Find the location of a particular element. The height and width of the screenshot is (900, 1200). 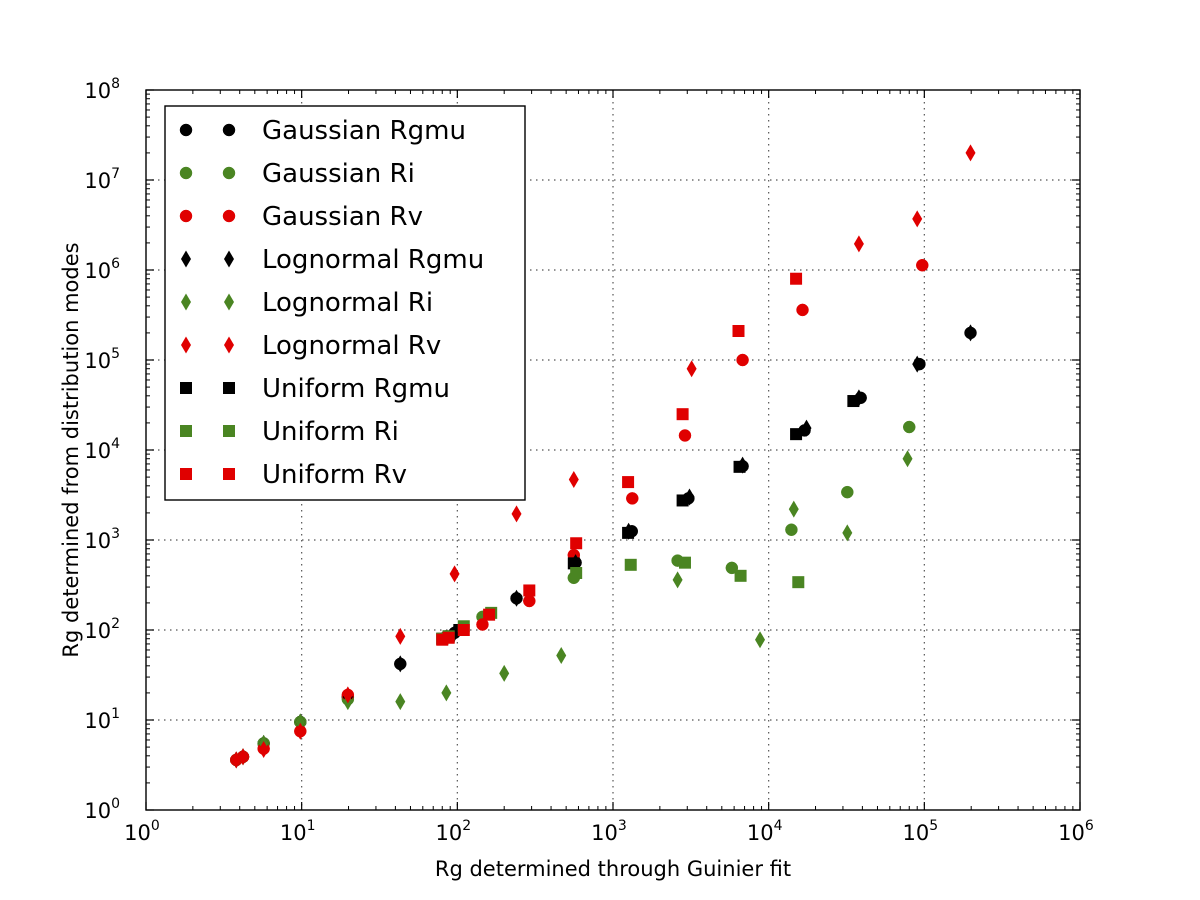

y-tick-label: 105 is located at coordinates (102, 359).